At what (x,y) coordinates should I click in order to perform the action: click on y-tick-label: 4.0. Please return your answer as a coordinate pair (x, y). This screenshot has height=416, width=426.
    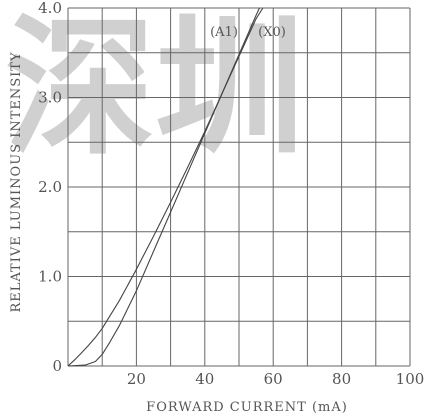
    Looking at the image, I should click on (50, 8).